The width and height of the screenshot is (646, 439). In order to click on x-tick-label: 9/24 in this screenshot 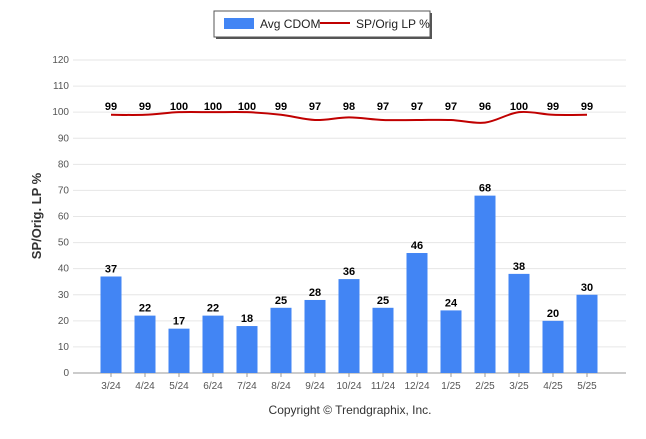, I will do `click(315, 386)`.